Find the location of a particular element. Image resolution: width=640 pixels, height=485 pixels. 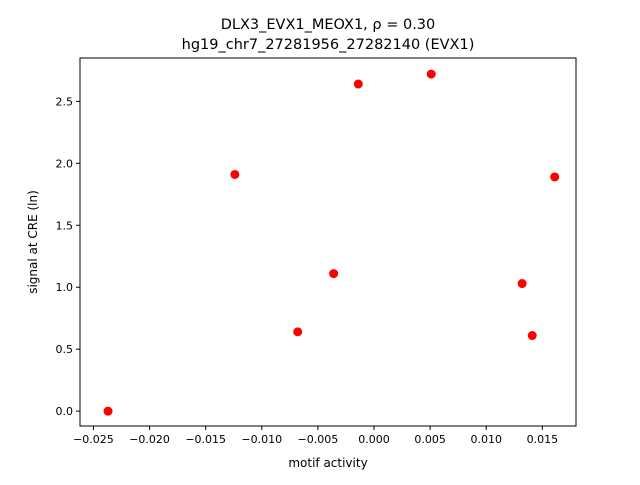

y-tick-label: 1.5 is located at coordinates (65, 225).